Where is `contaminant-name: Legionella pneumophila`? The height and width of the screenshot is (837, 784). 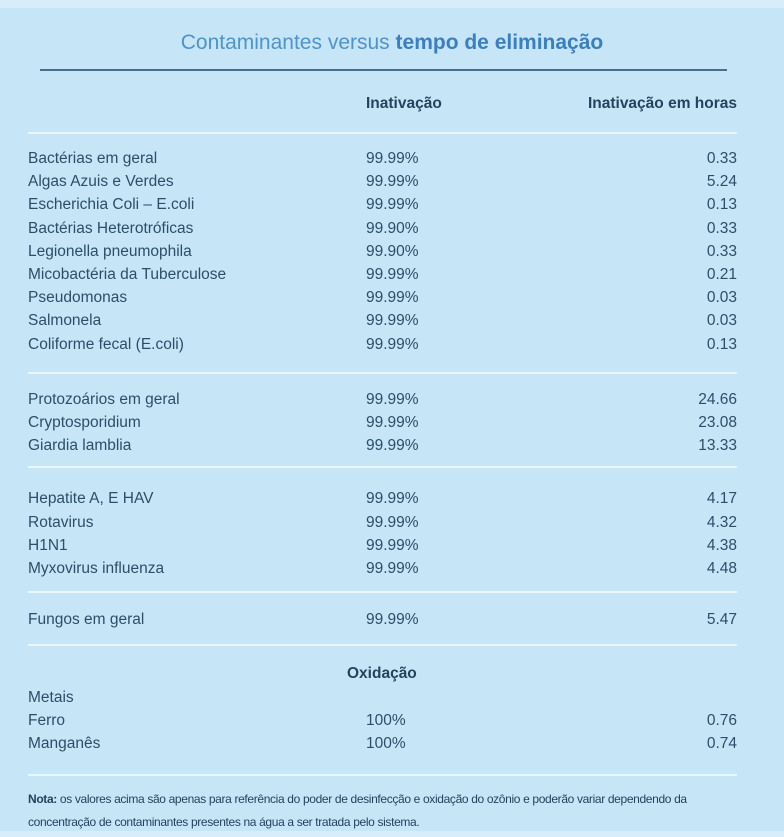 contaminant-name: Legionella pneumophila is located at coordinates (110, 251).